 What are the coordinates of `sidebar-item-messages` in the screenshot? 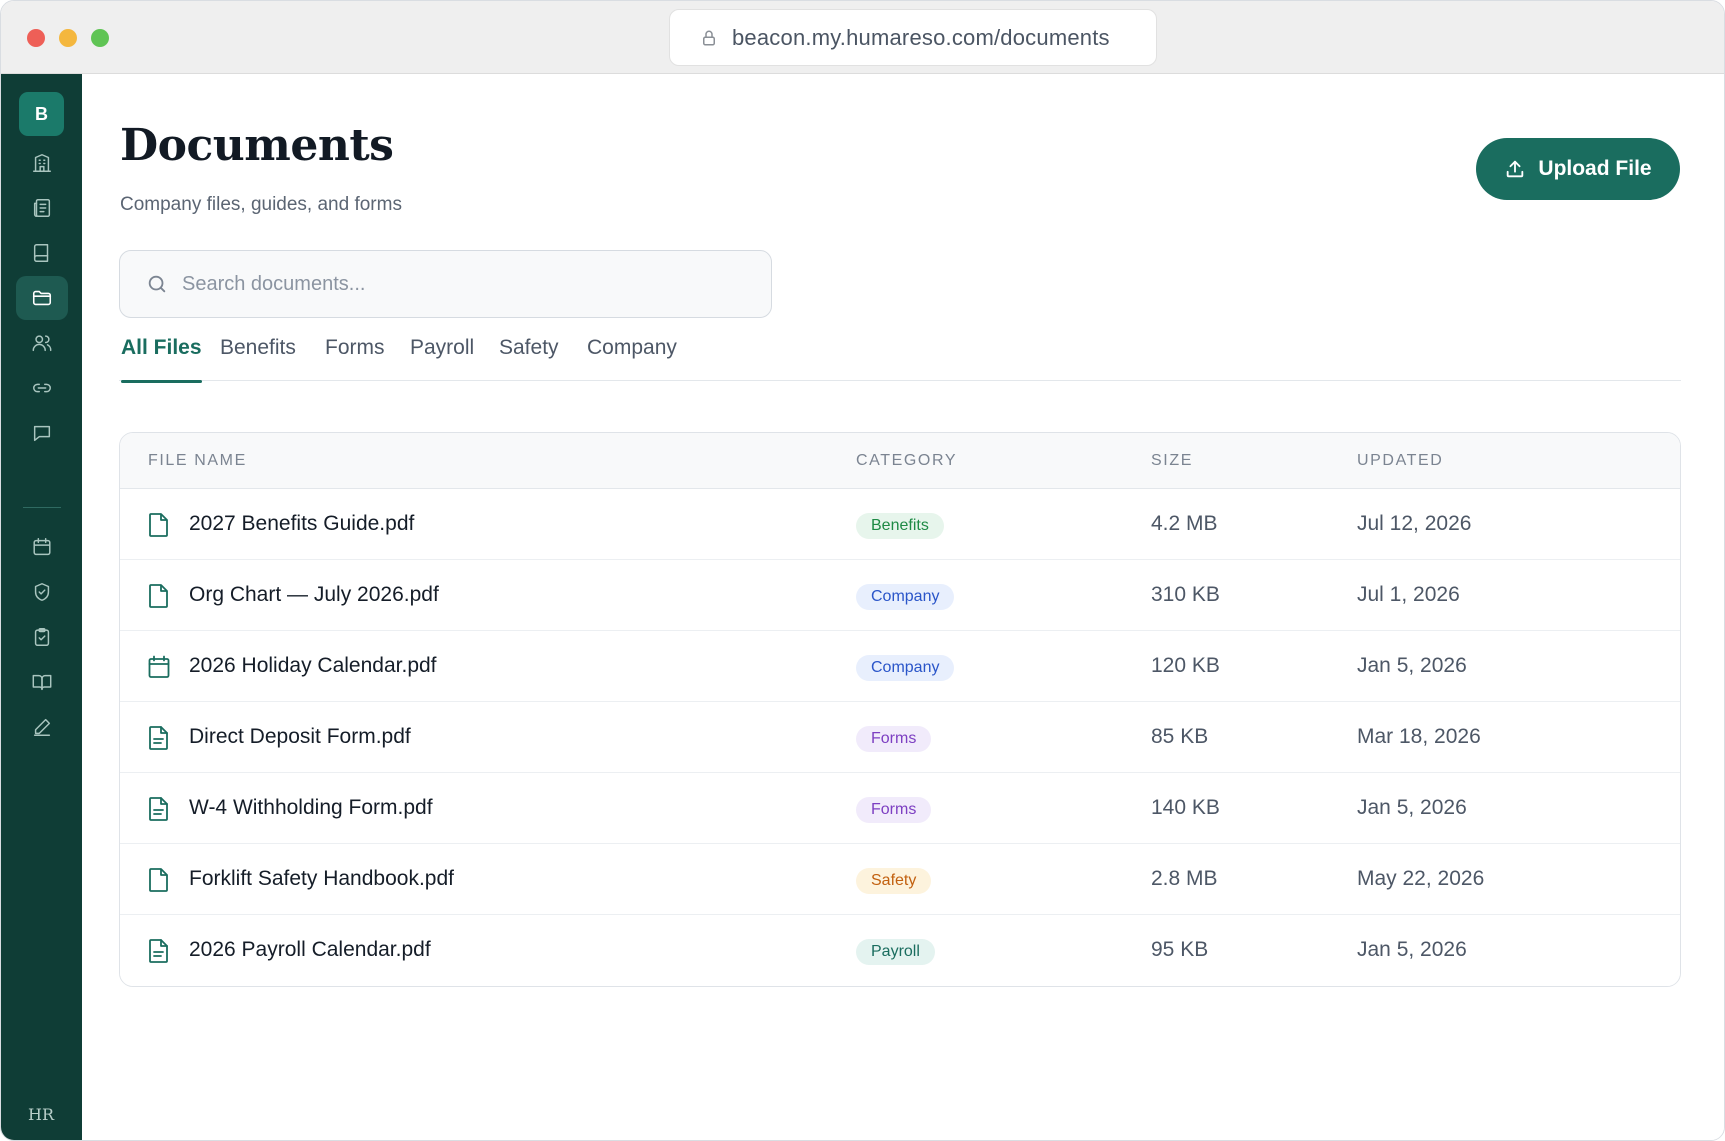 It's located at (42, 433).